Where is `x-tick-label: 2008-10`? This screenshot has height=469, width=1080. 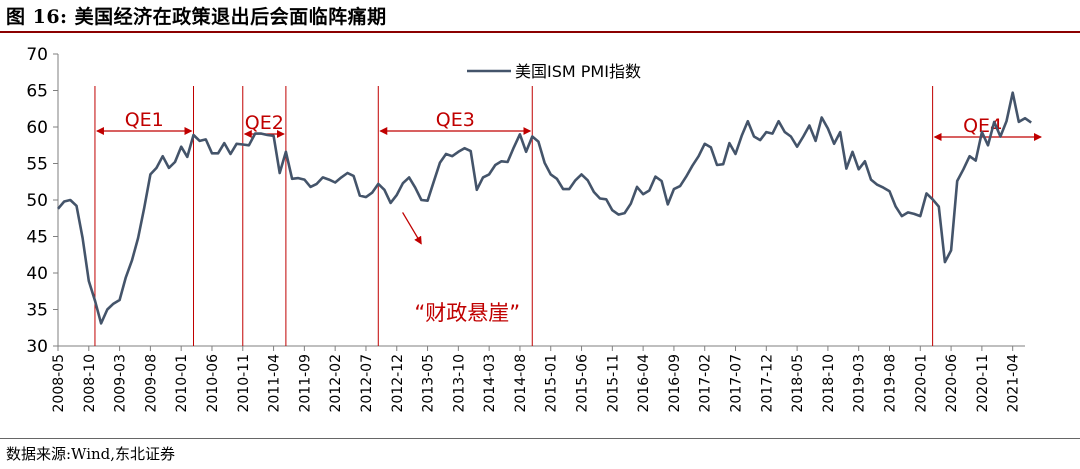 x-tick-label: 2008-10 is located at coordinates (90, 383).